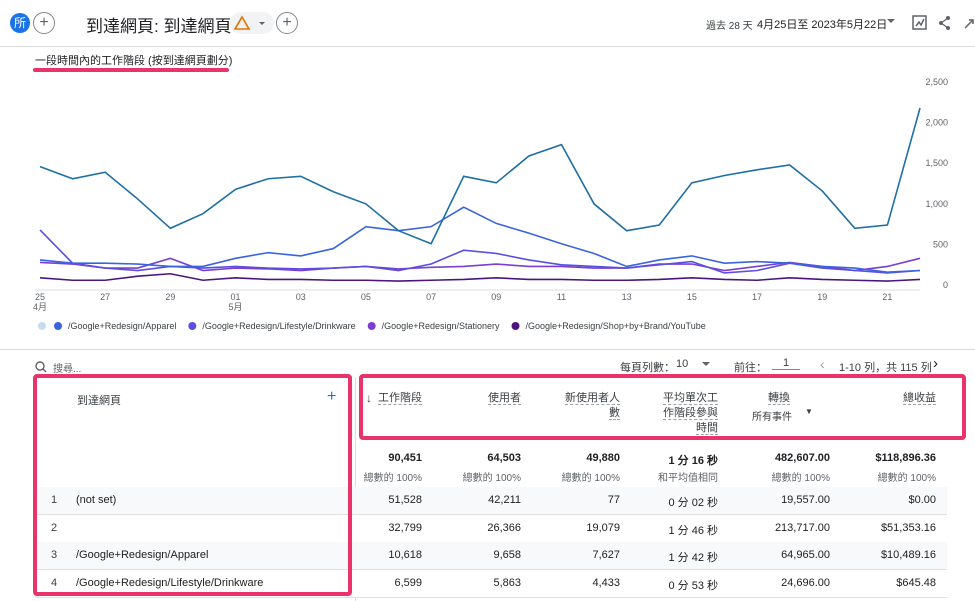 The width and height of the screenshot is (975, 601). Describe the element at coordinates (662, 407) in the screenshot. I see `annotation-box-metrics` at that location.